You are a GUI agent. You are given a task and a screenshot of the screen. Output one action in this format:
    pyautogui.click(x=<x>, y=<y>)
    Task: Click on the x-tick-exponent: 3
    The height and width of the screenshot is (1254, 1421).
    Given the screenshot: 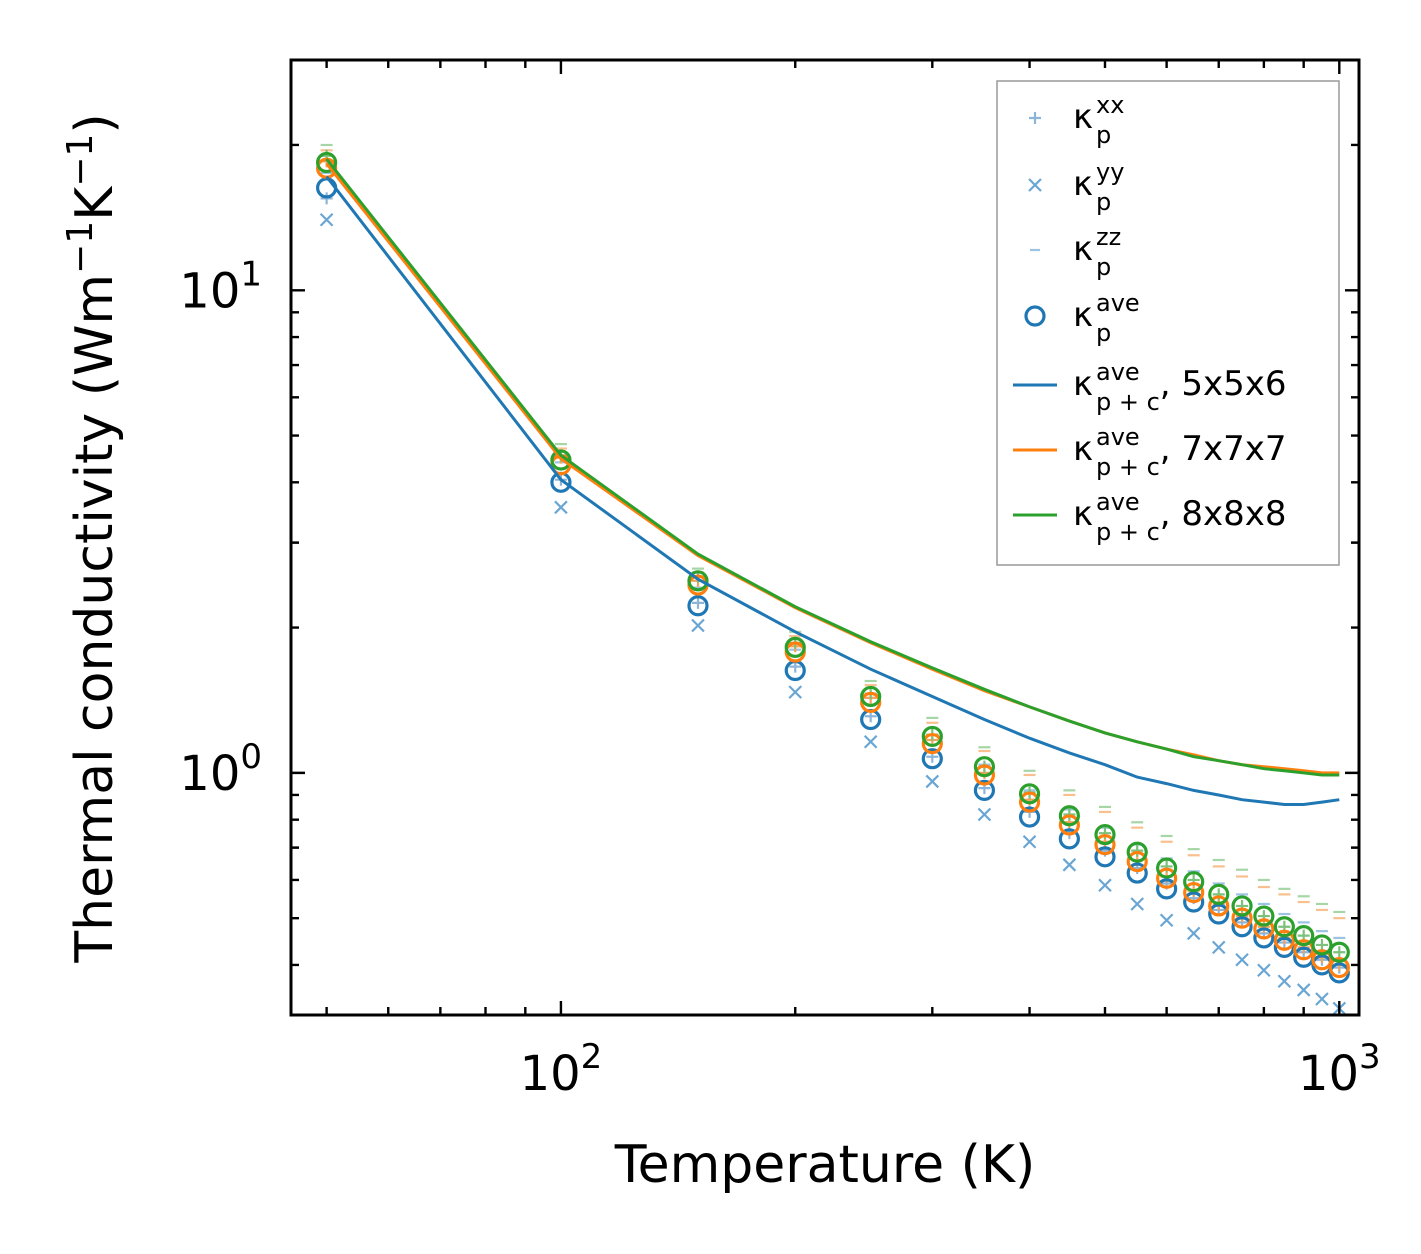 What is the action you would take?
    pyautogui.click(x=1370, y=1057)
    